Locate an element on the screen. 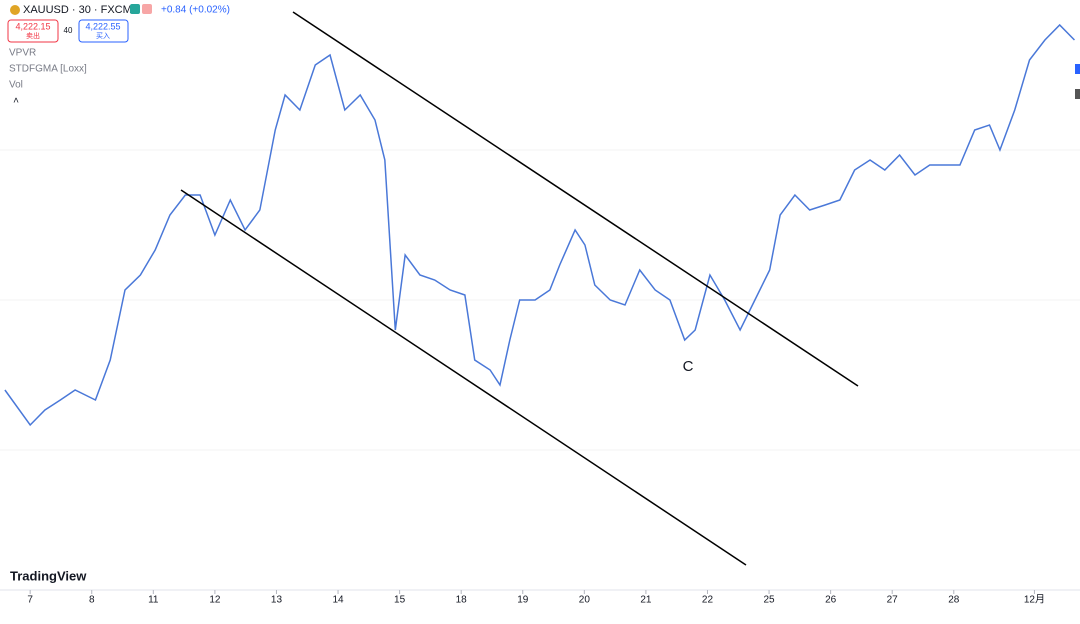  x-tick-label: 25 is located at coordinates (769, 600).